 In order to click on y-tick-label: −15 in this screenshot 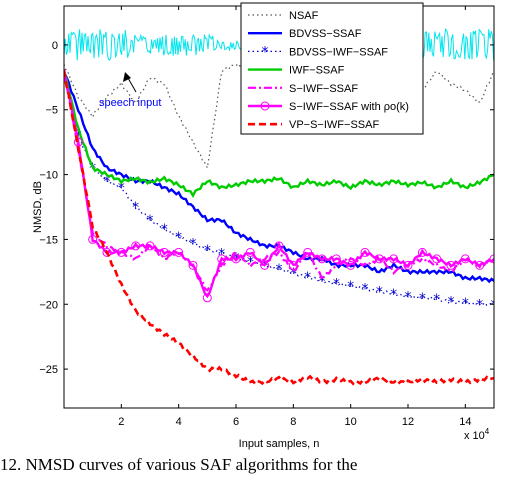, I will do `click(48, 240)`.